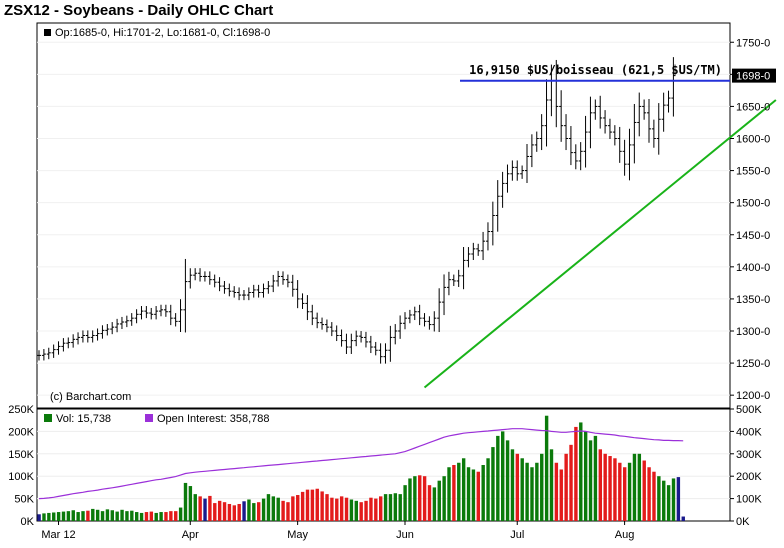  I want to click on volume-y-tick-label: 100K, so click(21, 477).